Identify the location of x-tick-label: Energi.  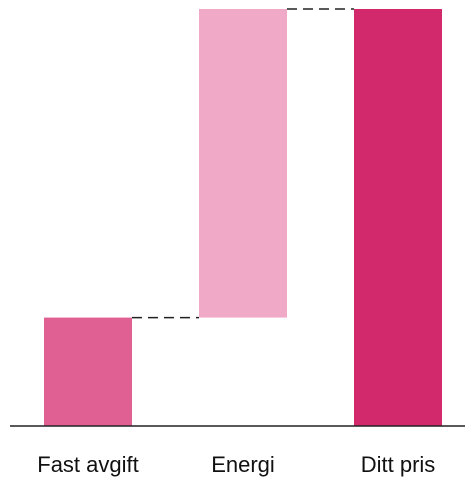
(243, 464).